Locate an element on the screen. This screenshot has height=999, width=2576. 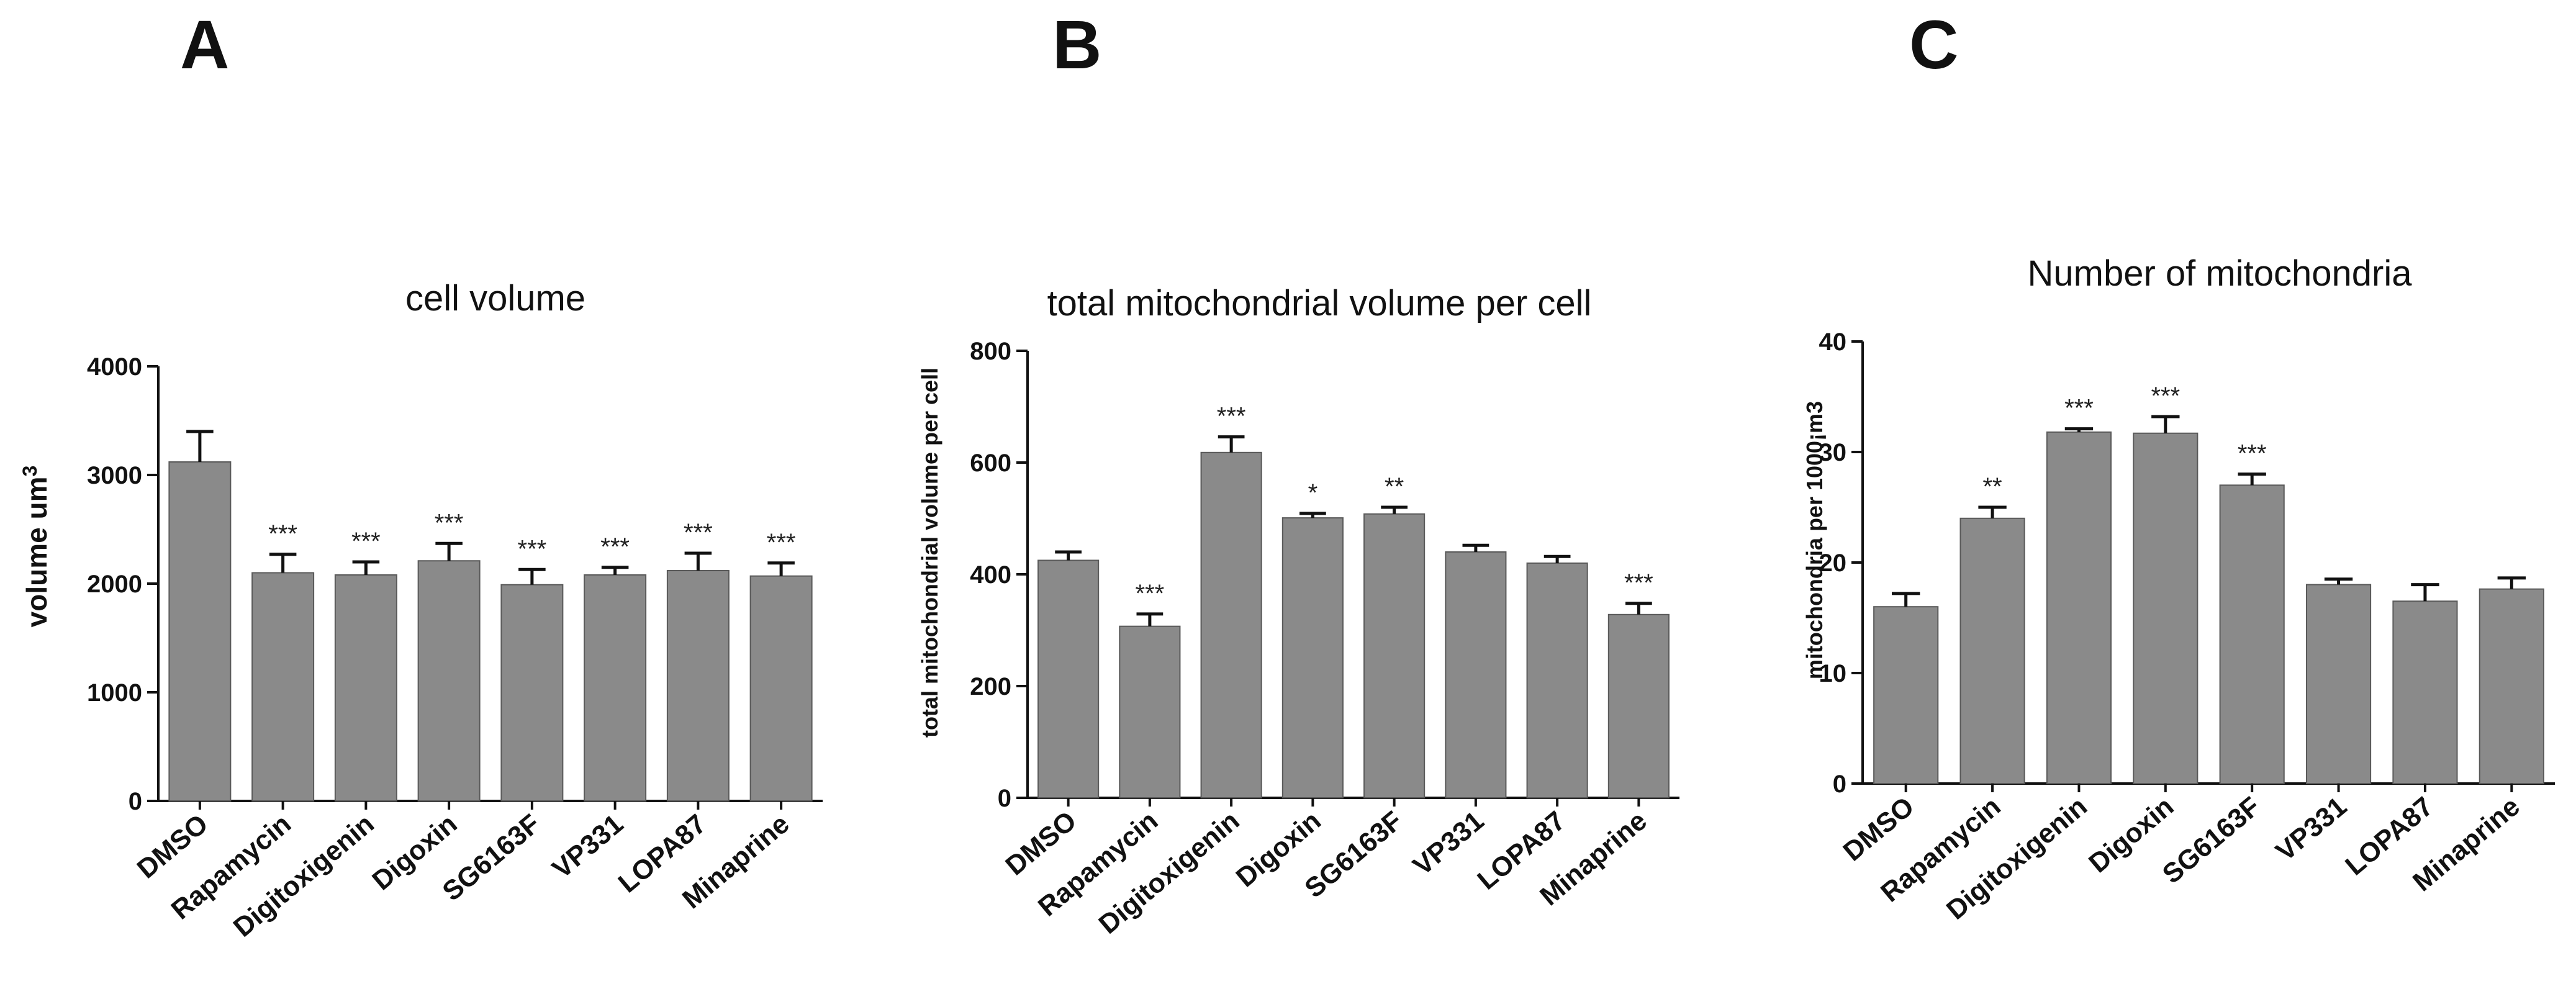
bar-b-minaprine is located at coordinates (1638, 705).